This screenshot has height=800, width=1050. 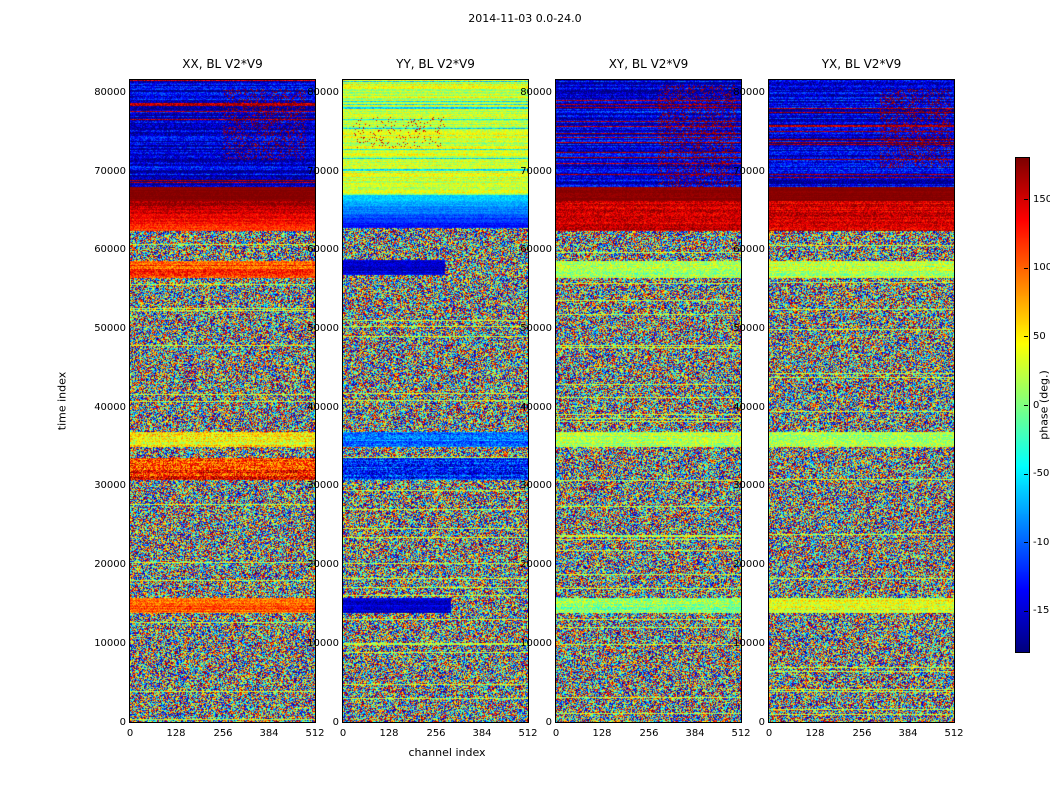 What do you see at coordinates (222, 64) in the screenshot?
I see `panel-title-xx: XX, BL V2*V9` at bounding box center [222, 64].